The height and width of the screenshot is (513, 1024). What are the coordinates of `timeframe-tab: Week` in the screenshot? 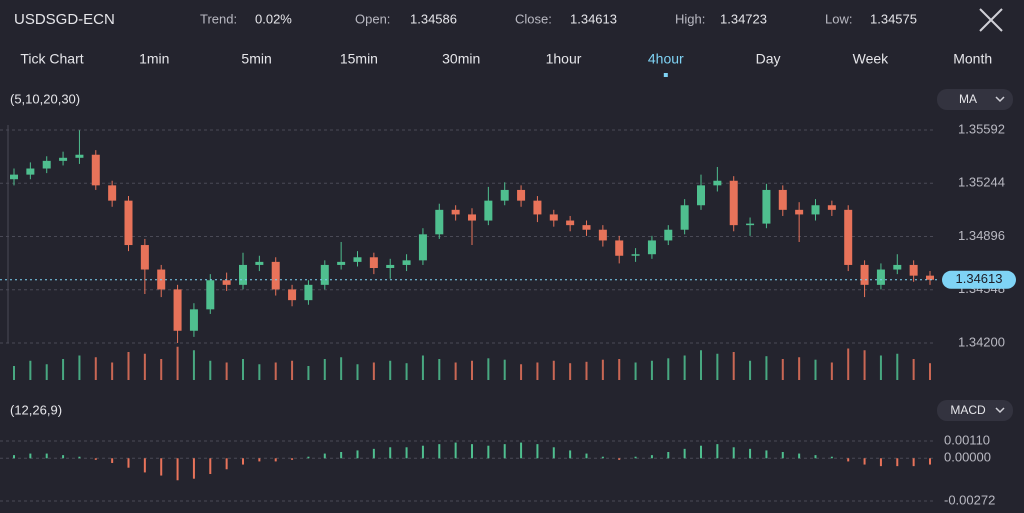 It's located at (871, 59).